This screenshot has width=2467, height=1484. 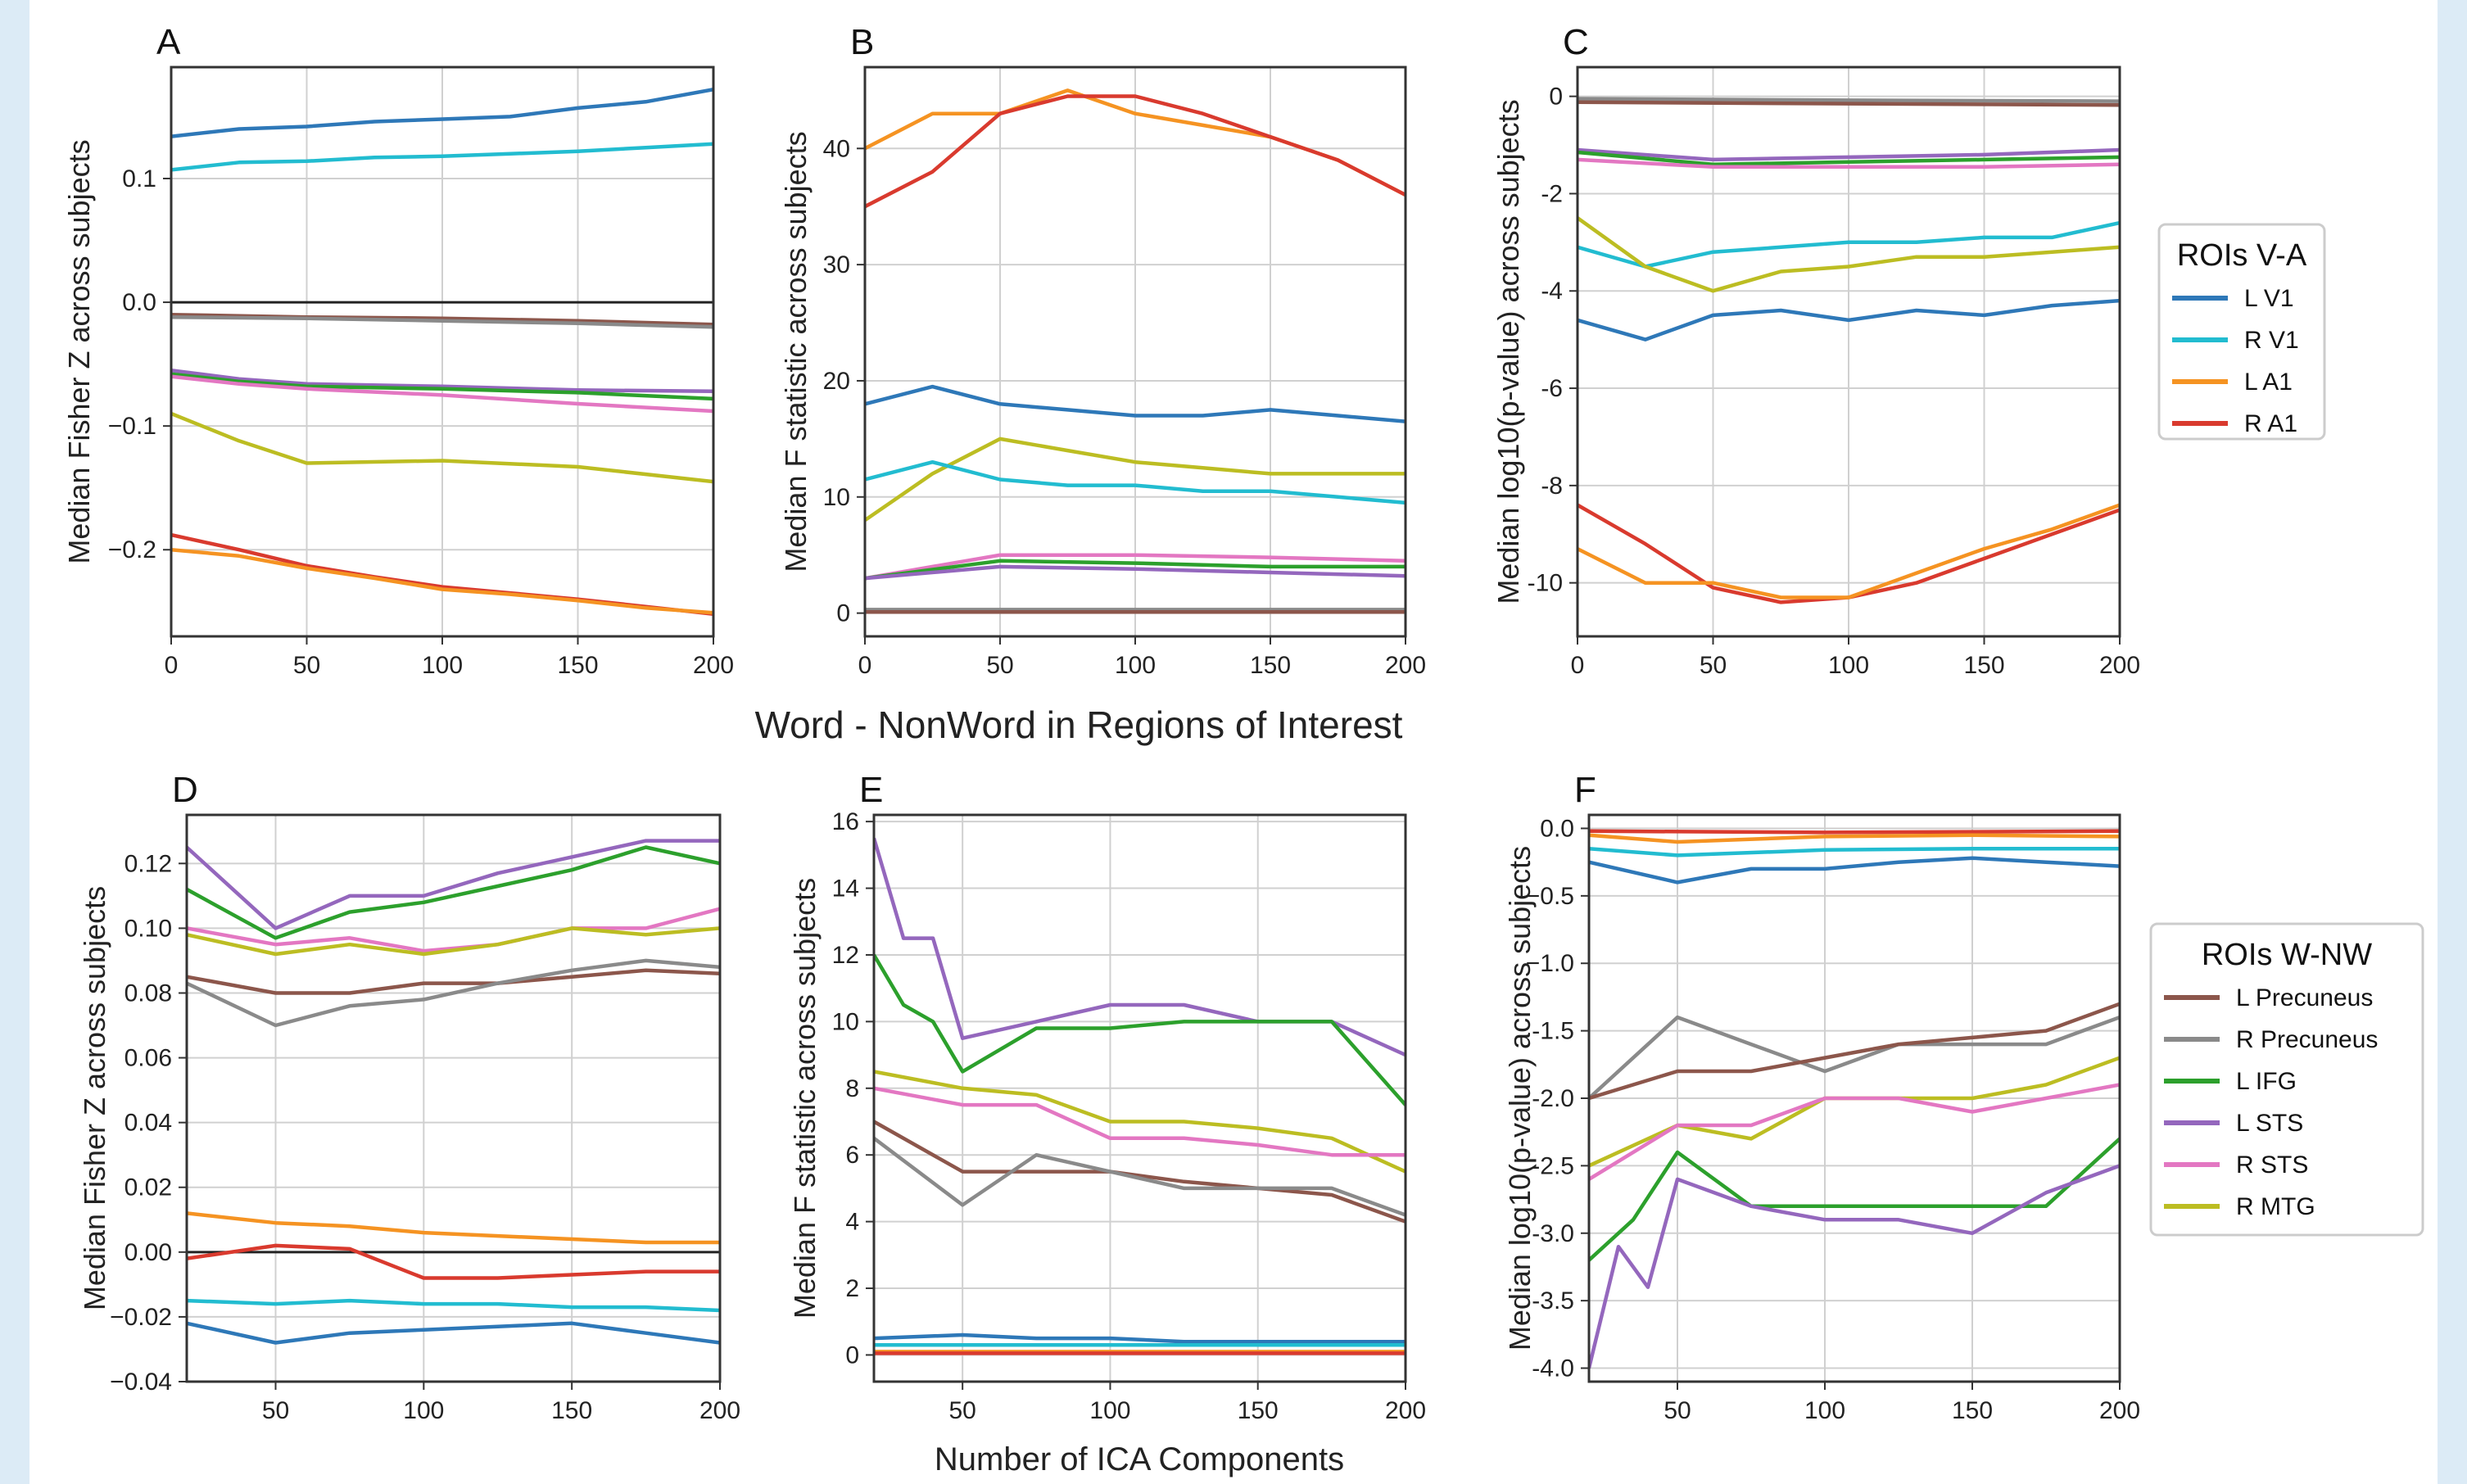 I want to click on y-tick-label: −0.5, so click(x=1550, y=896).